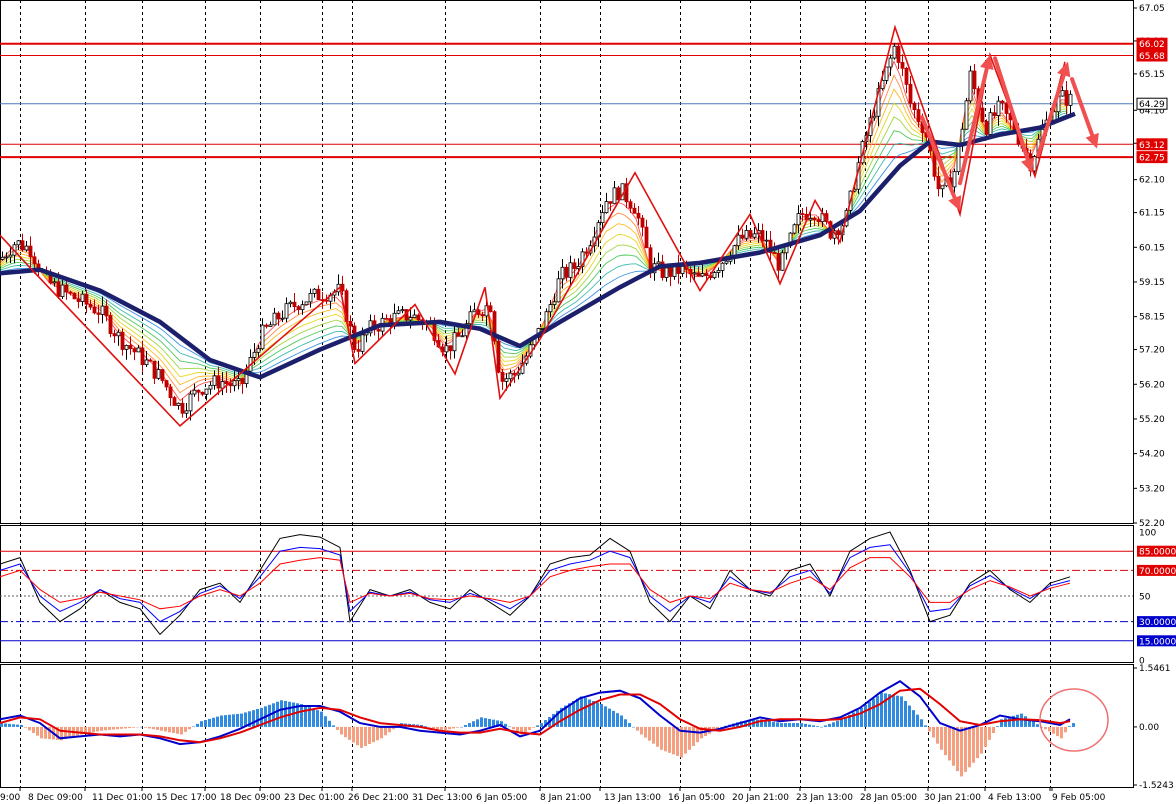 This screenshot has height=804, width=1176. Describe the element at coordinates (1152, 489) in the screenshot. I see `y-tick-label: 53.20` at that location.